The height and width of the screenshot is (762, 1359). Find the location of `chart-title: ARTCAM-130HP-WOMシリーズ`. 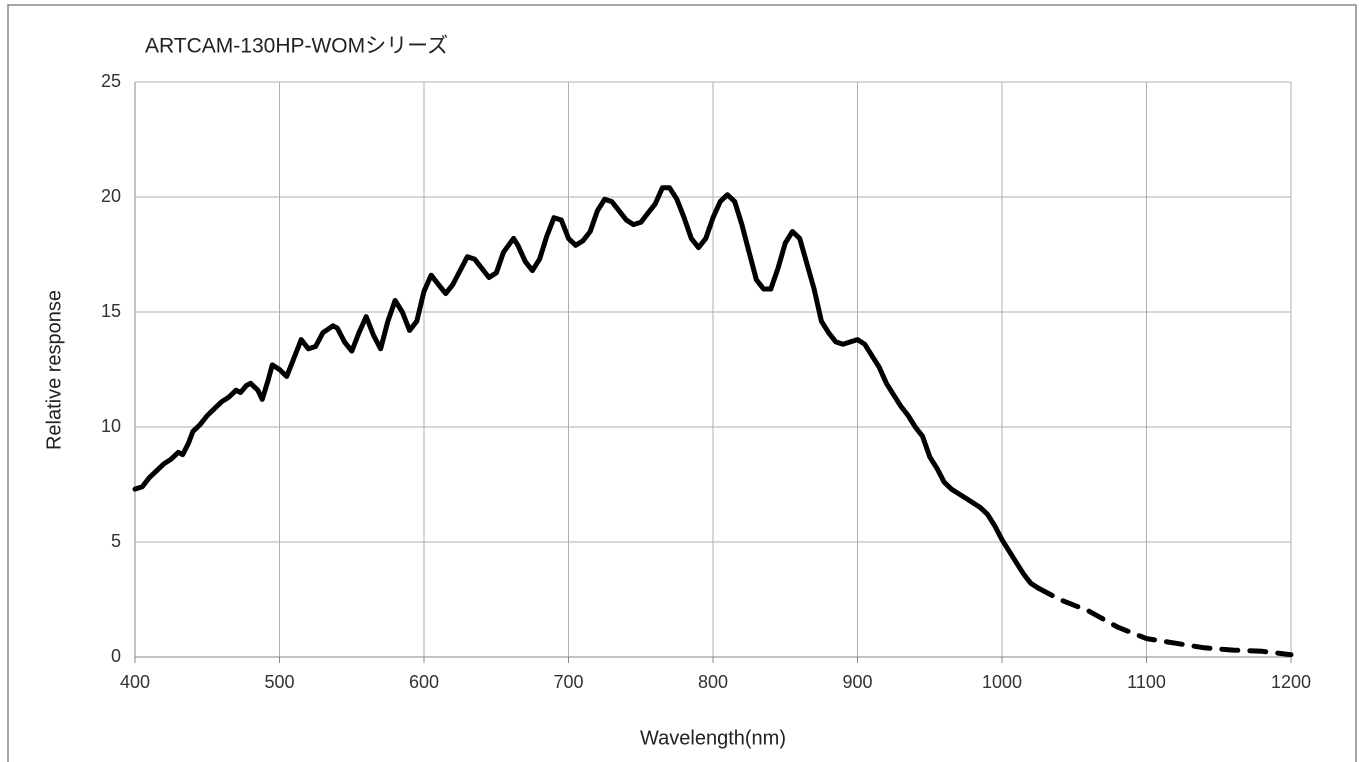

chart-title: ARTCAM-130HP-WOMシリーズ is located at coordinates (296, 46).